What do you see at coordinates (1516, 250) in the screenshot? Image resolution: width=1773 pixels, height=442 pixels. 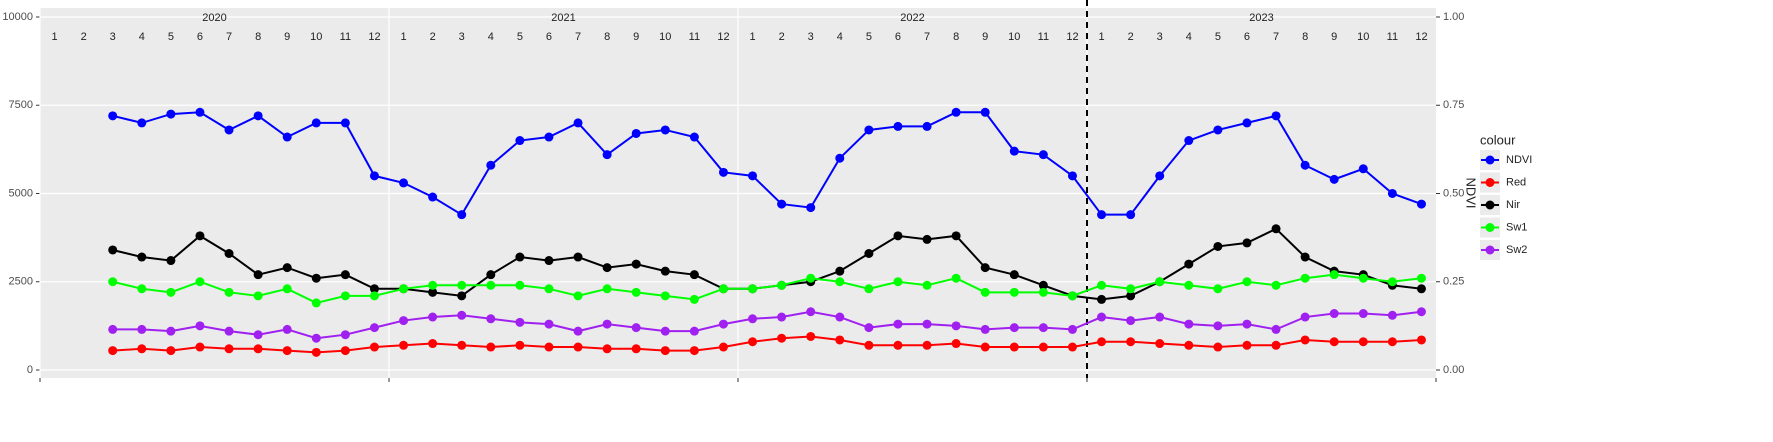 I see `legend-label: Sw2` at bounding box center [1516, 250].